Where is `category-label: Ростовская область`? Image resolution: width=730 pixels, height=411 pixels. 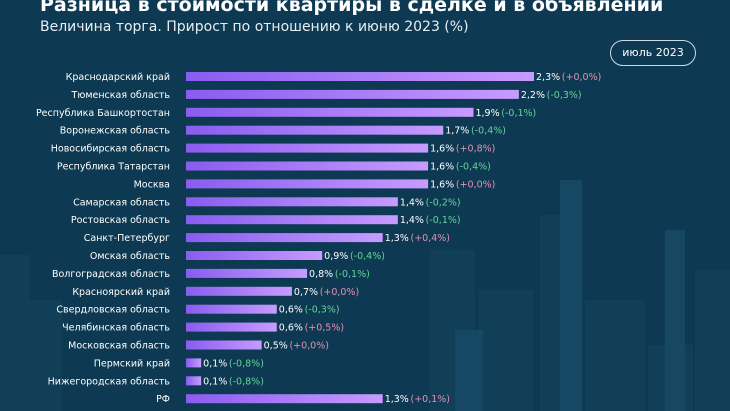 category-label: Ростовская область is located at coordinates (121, 220).